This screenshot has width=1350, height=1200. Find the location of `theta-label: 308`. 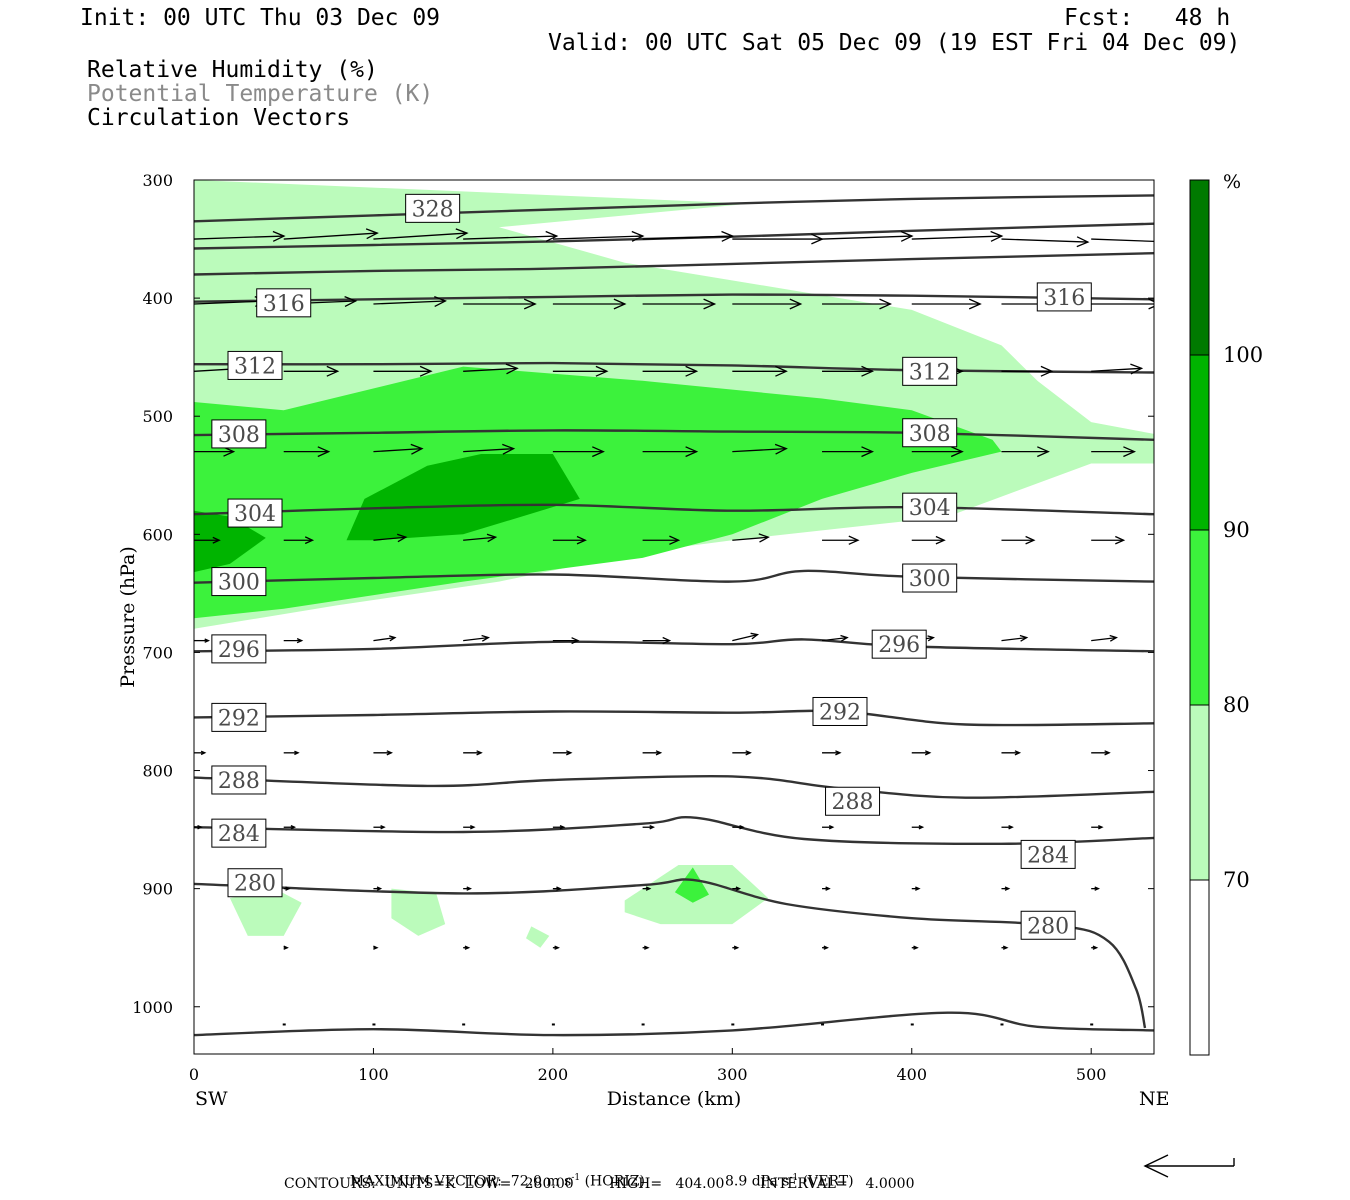

theta-label: 308 is located at coordinates (239, 435).